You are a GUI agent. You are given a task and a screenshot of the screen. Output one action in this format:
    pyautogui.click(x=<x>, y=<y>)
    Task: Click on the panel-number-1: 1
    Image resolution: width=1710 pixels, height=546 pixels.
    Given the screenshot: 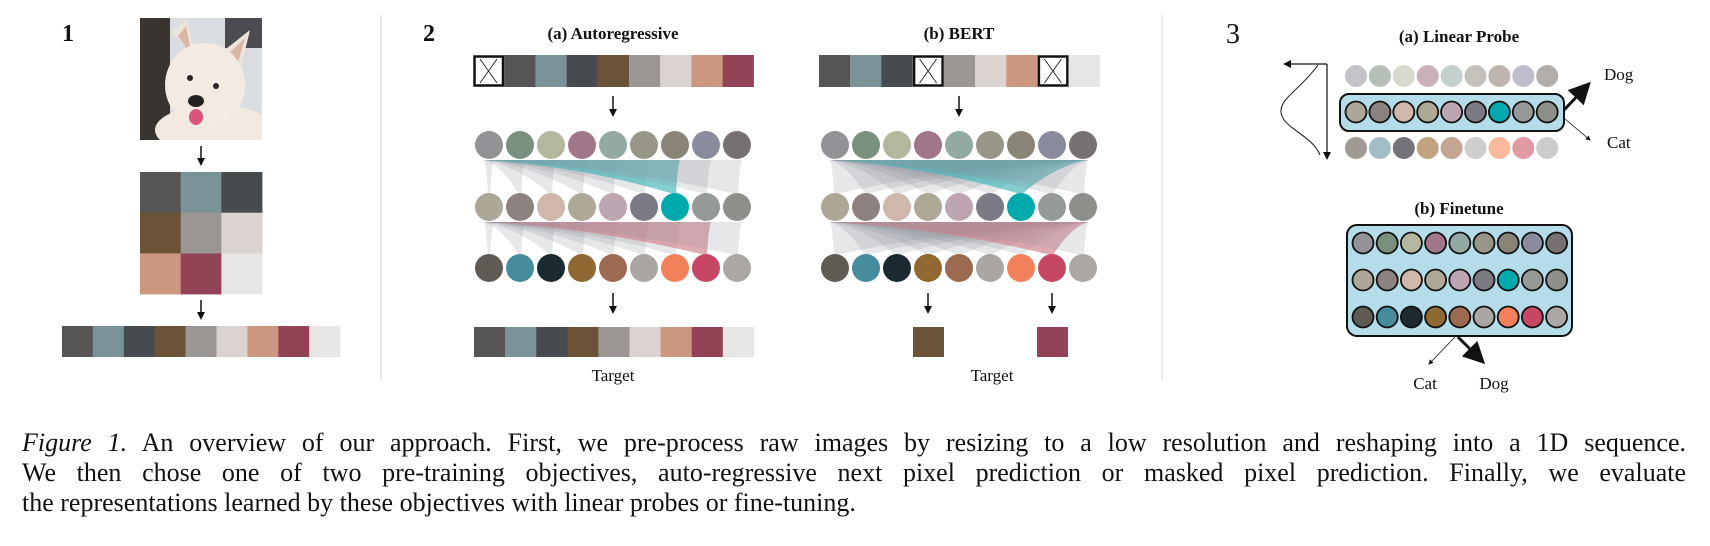 What is the action you would take?
    pyautogui.click(x=68, y=34)
    